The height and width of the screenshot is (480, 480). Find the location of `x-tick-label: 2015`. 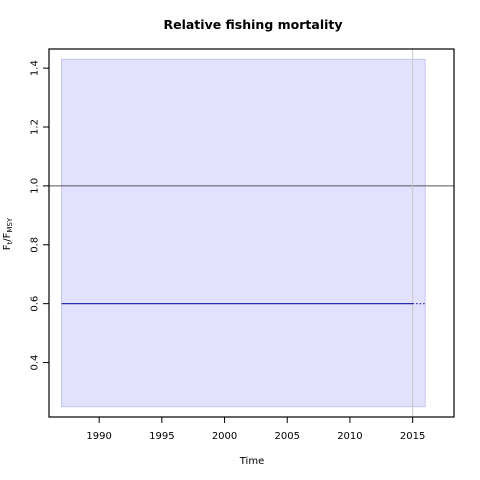

x-tick-label: 2015 is located at coordinates (412, 436).